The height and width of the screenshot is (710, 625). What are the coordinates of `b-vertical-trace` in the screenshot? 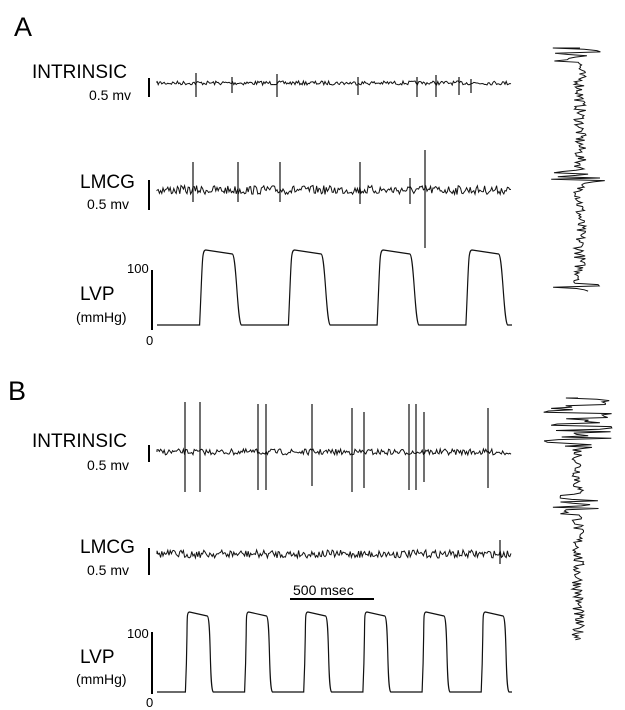 It's located at (578, 519).